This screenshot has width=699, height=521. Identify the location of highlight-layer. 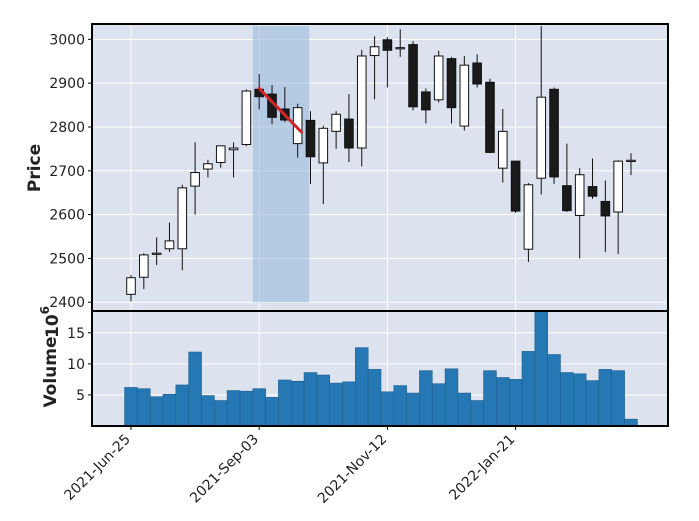
(281, 164).